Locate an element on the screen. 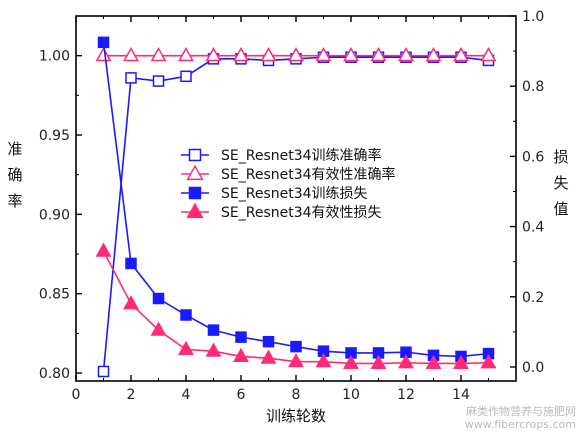  x-tick-label: 4 is located at coordinates (186, 395).